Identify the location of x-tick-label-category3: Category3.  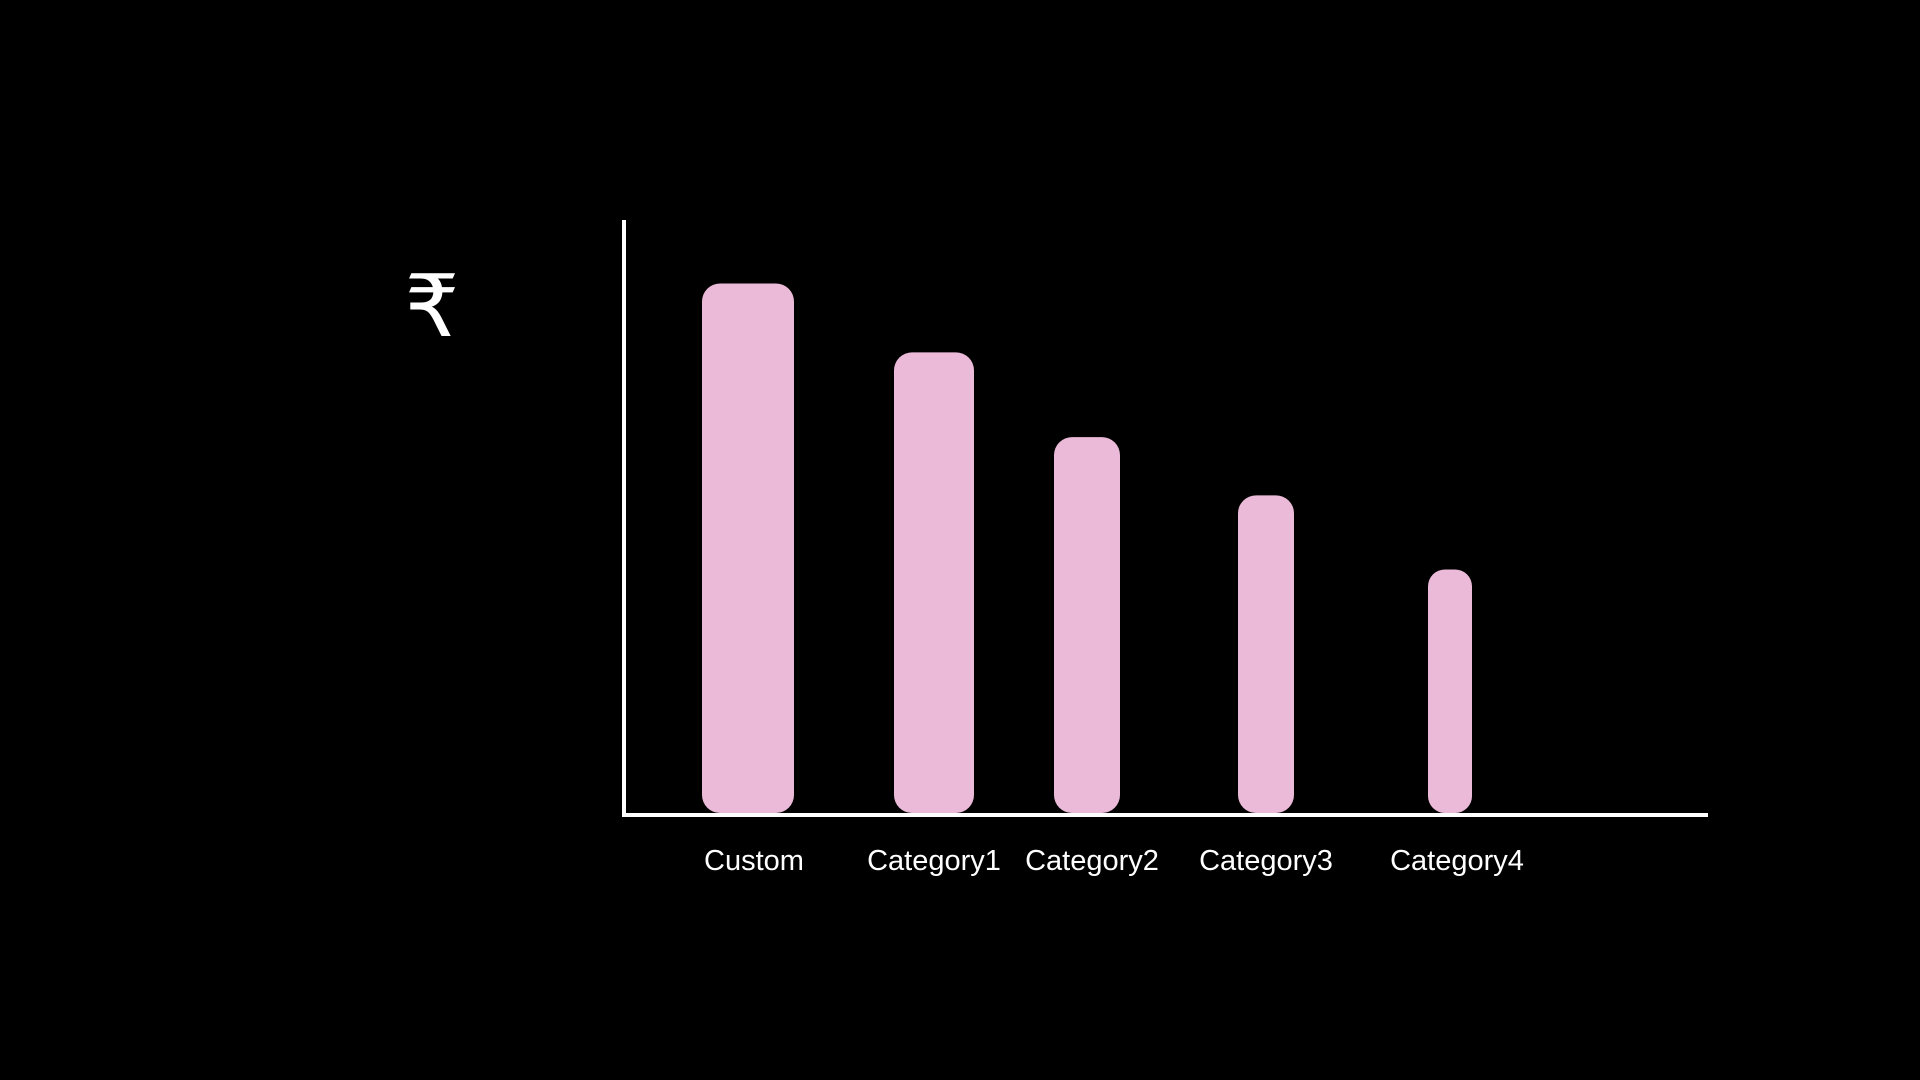
(1266, 861).